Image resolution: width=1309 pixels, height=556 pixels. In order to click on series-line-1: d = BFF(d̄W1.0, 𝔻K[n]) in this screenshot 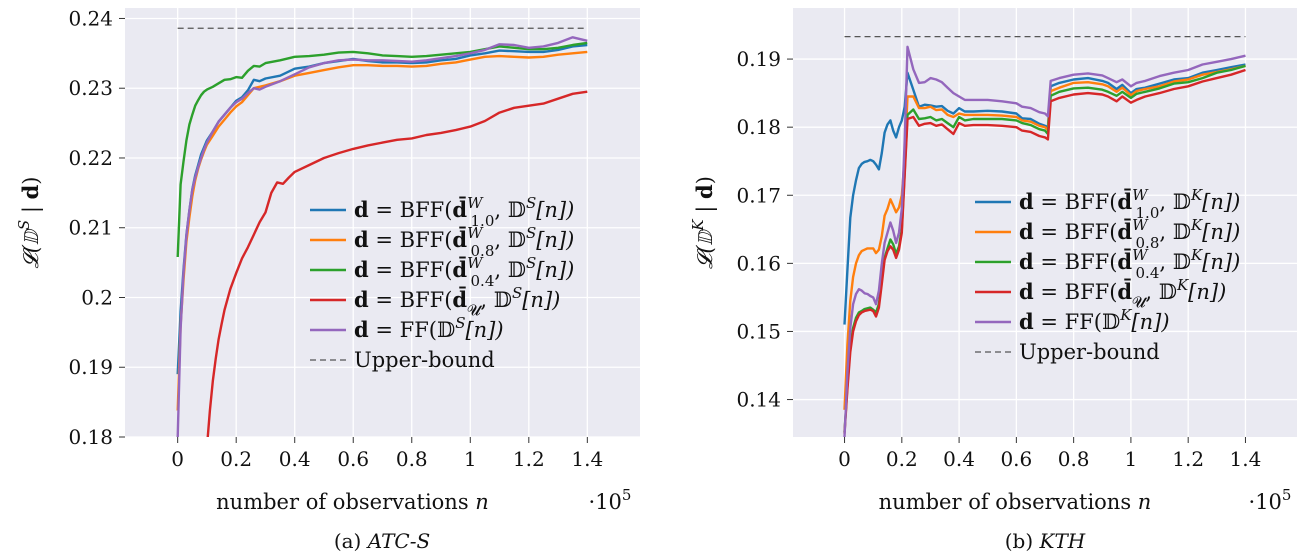, I will do `click(1044, 194)`.